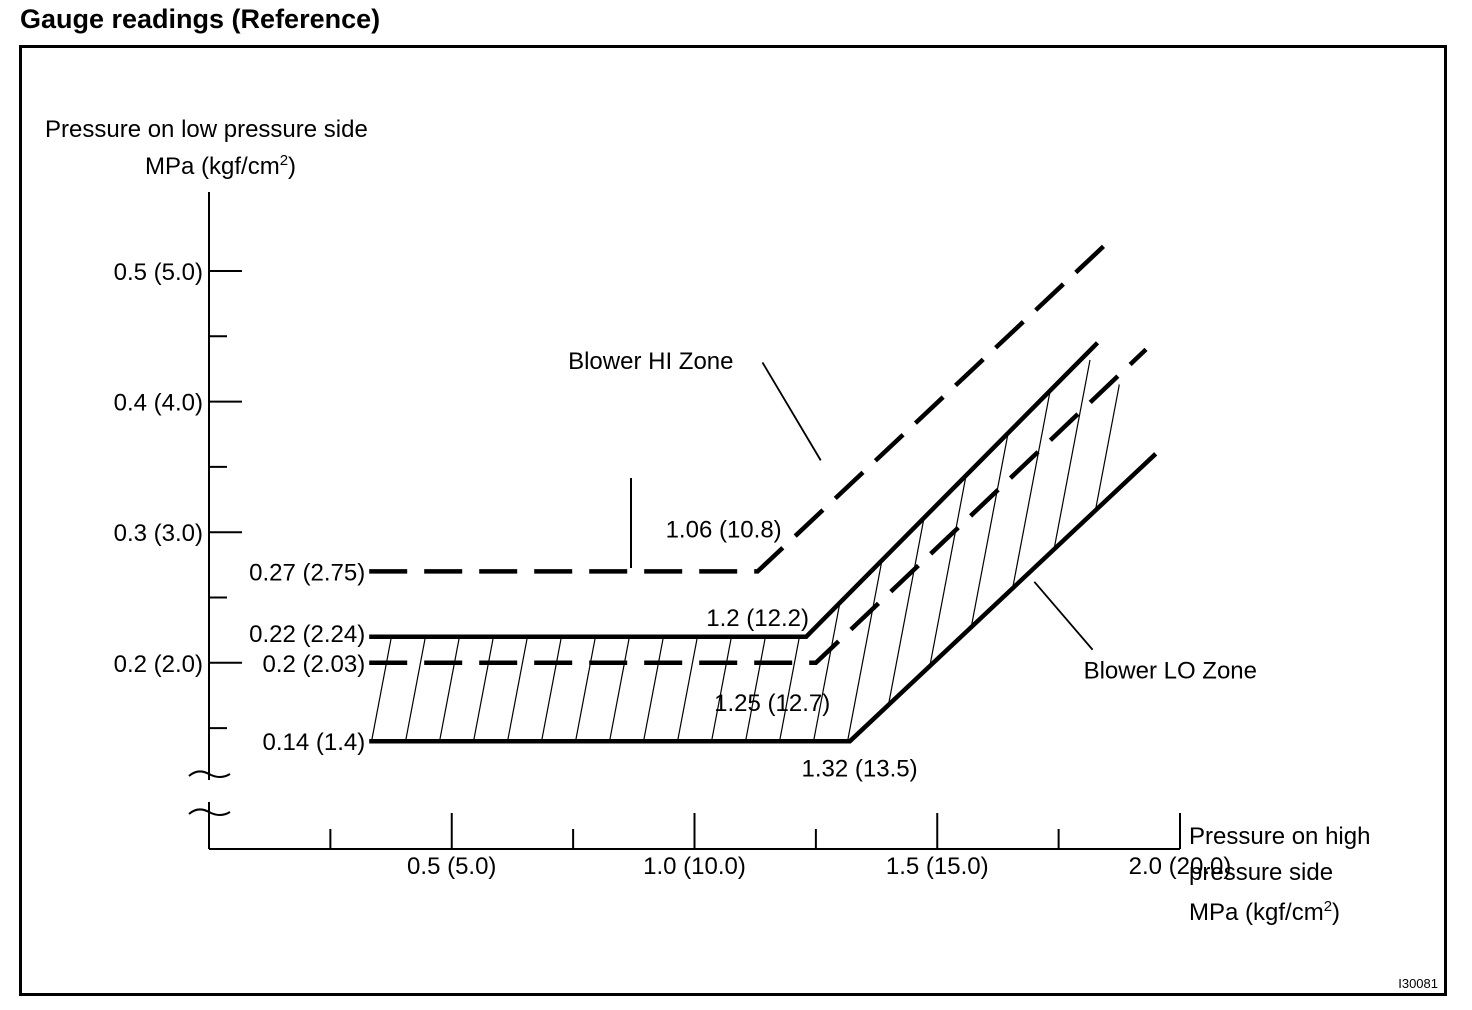 The width and height of the screenshot is (1472, 1010). I want to click on y-axis-label-line1: Pressure on low pressure side, so click(206, 129).